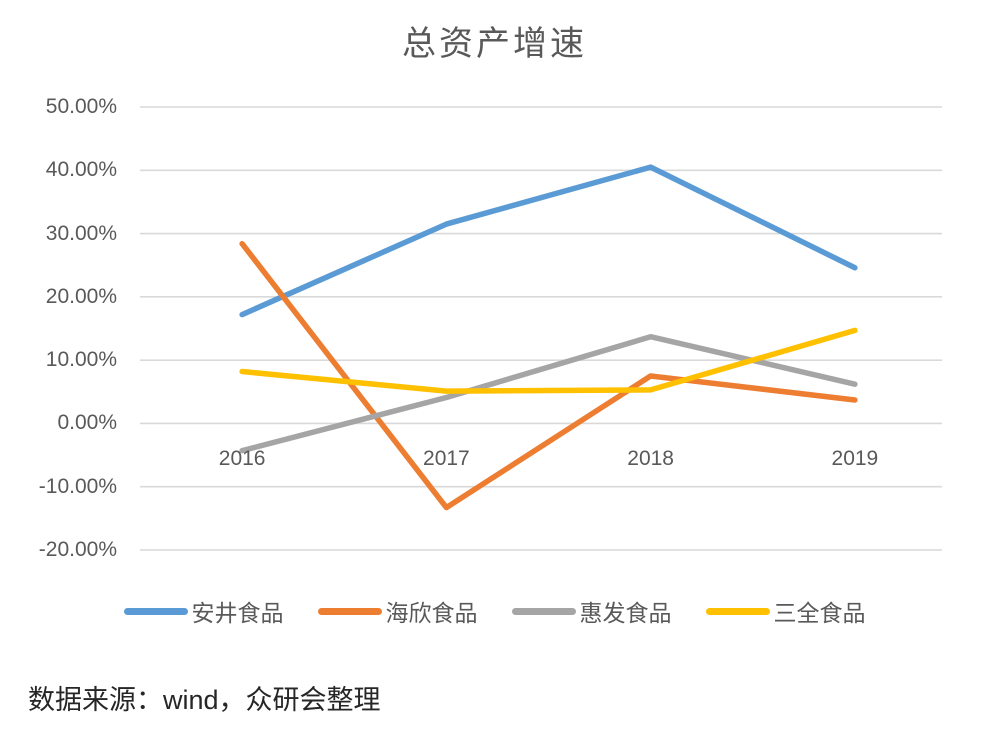  I want to click on y-axis-tick-label: 30.00%, so click(81, 233).